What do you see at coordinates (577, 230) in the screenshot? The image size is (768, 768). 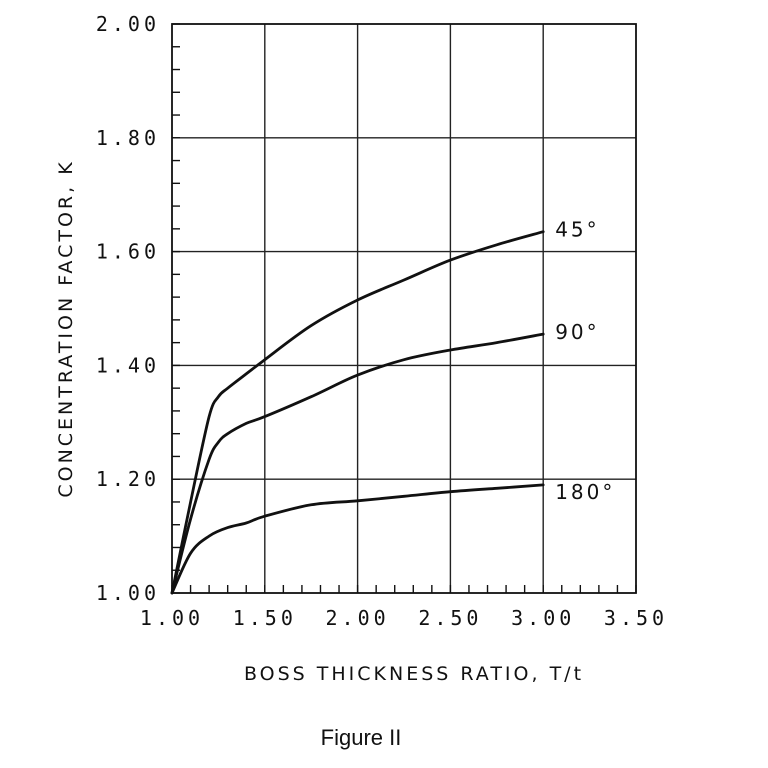 I see `series-label-0: 45°` at bounding box center [577, 230].